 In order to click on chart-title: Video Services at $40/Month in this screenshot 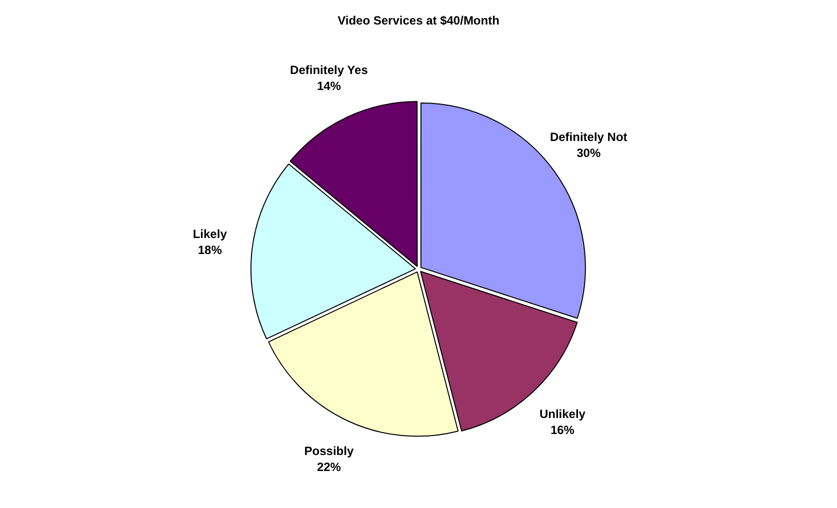, I will do `click(419, 21)`.